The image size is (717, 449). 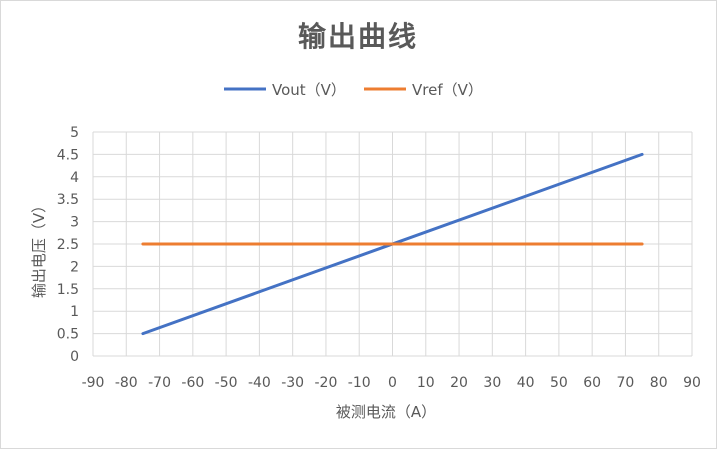 What do you see at coordinates (326, 383) in the screenshot?
I see `x-tick-label: -20` at bounding box center [326, 383].